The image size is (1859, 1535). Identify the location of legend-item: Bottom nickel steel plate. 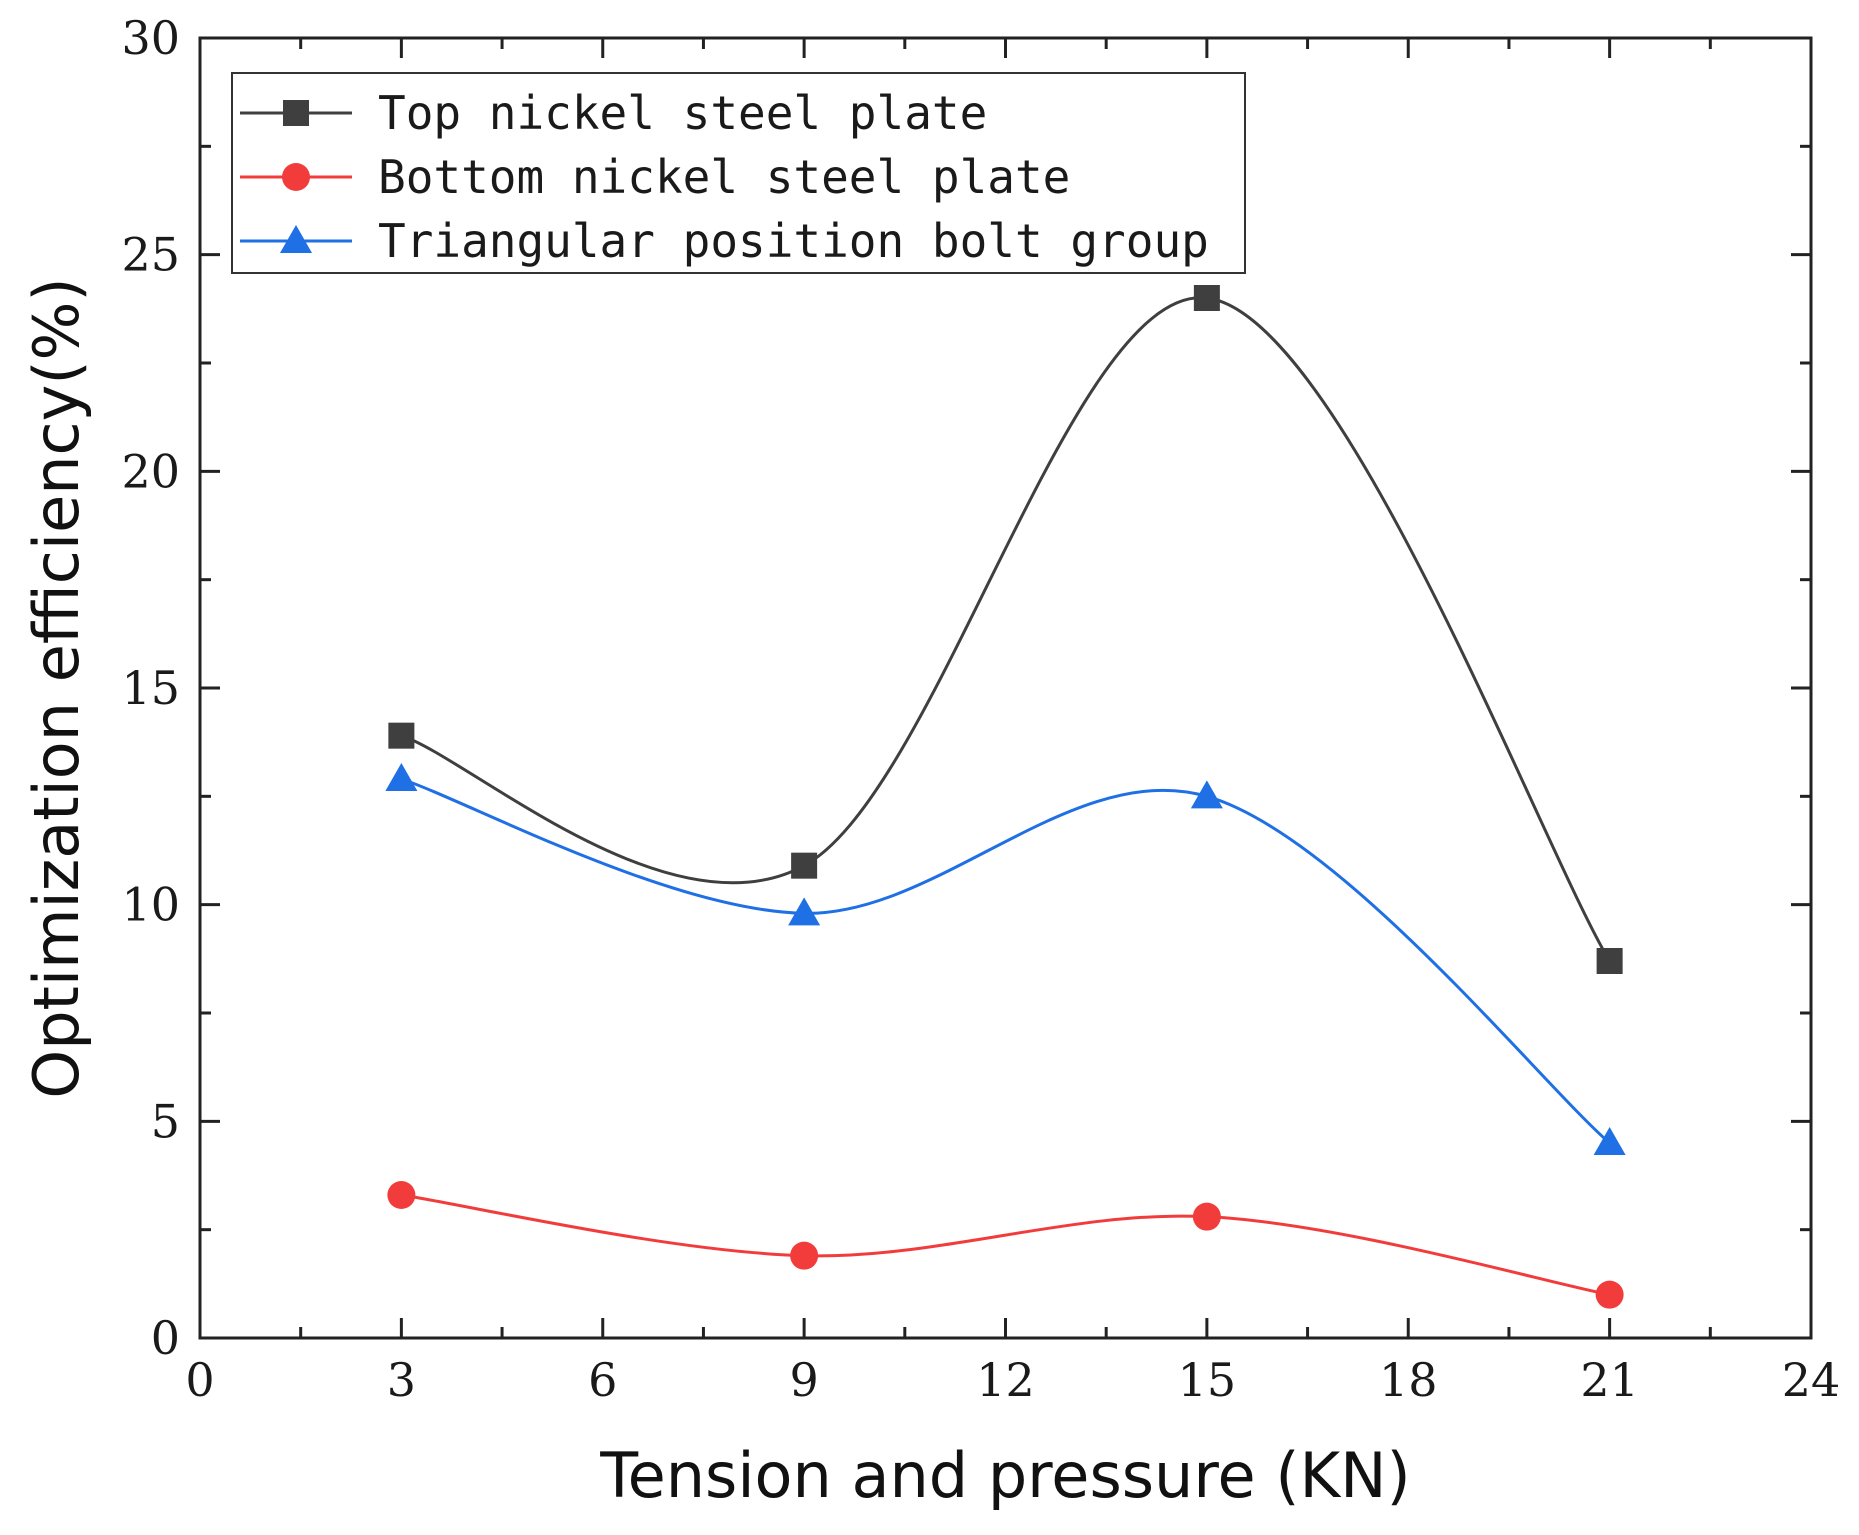
(655, 177).